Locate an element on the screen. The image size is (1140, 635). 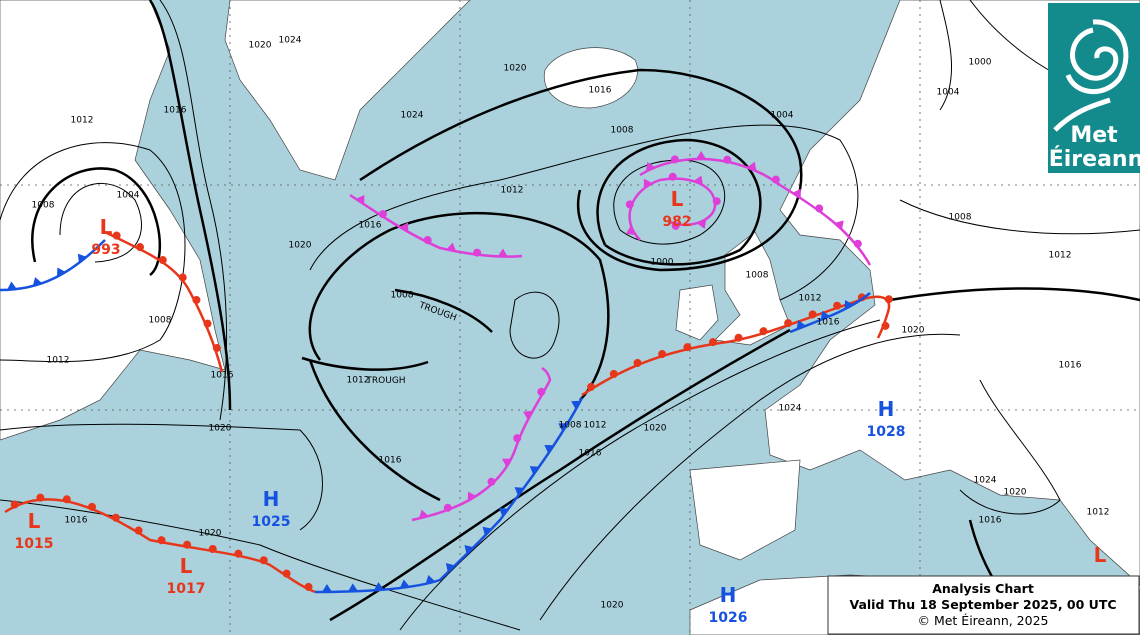
centre-pressure: 993 is located at coordinates (105, 250).